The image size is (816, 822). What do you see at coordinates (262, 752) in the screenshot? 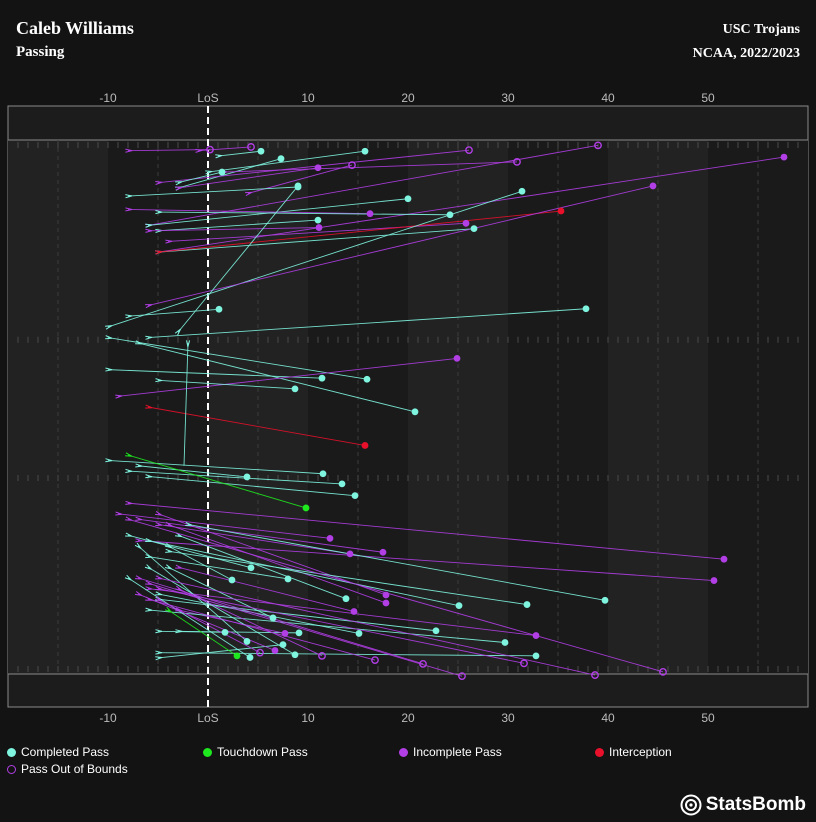
I see `legend-label: Touchdown Pass` at bounding box center [262, 752].